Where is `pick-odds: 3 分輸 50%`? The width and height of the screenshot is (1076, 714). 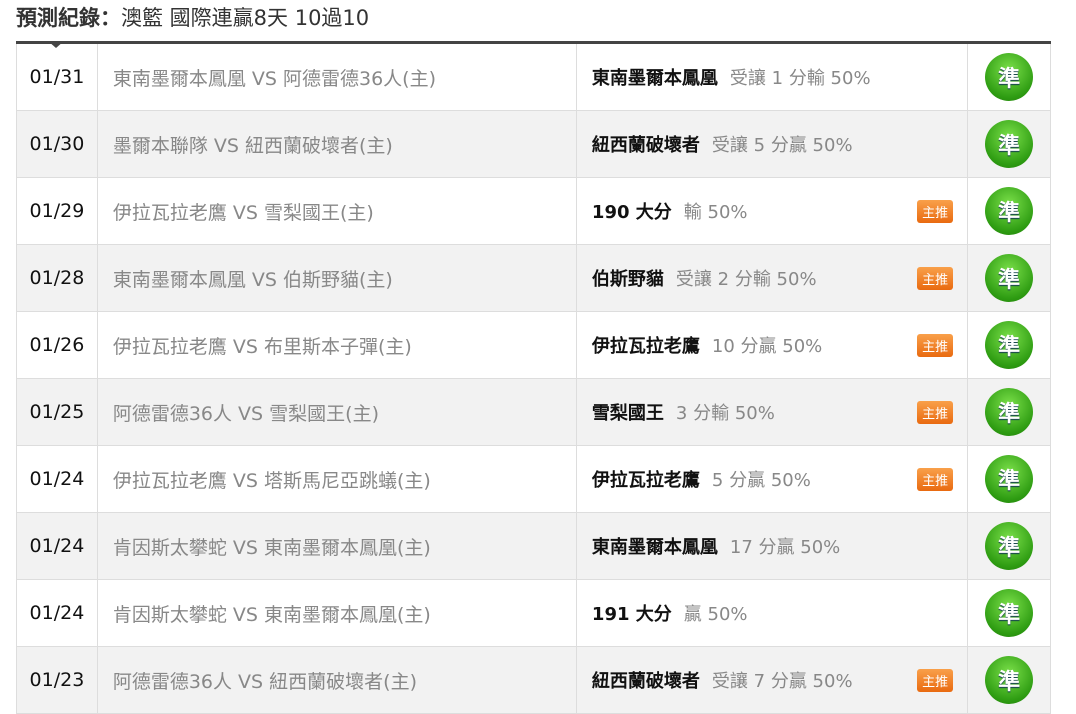
pick-odds: 3 分輸 50% is located at coordinates (725, 413).